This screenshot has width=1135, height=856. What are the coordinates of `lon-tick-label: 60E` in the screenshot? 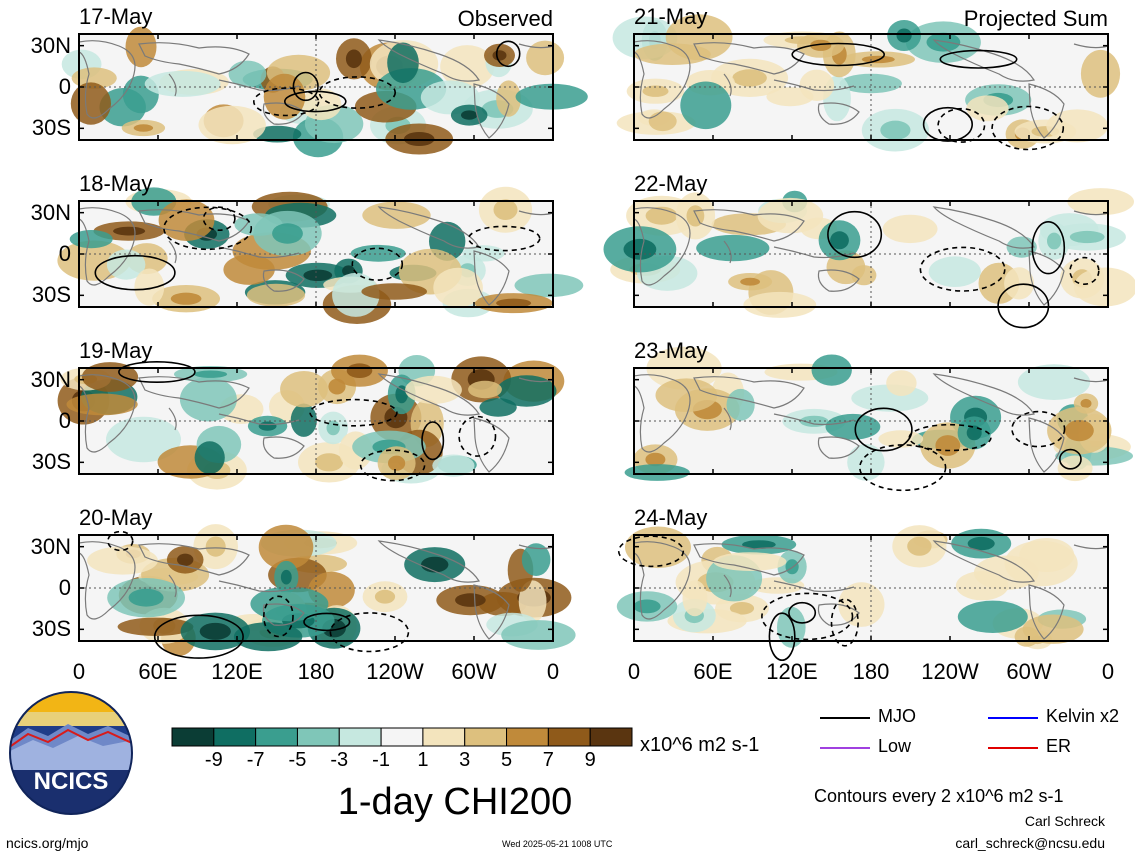 It's located at (713, 671).